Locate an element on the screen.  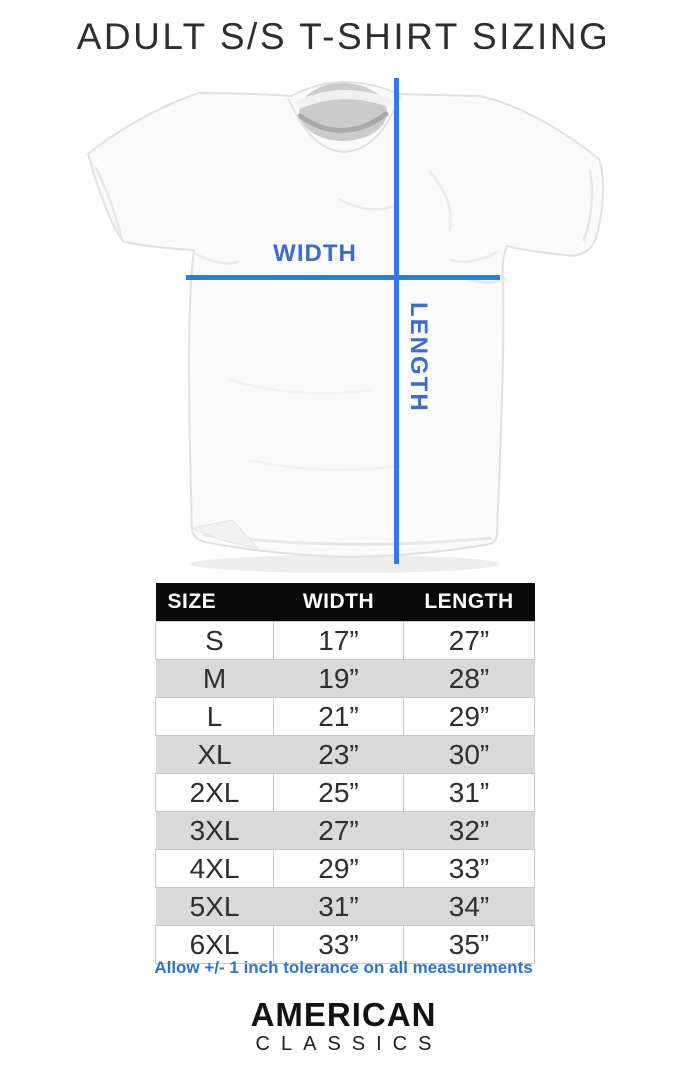
size-cell: 5XL is located at coordinates (214, 906).